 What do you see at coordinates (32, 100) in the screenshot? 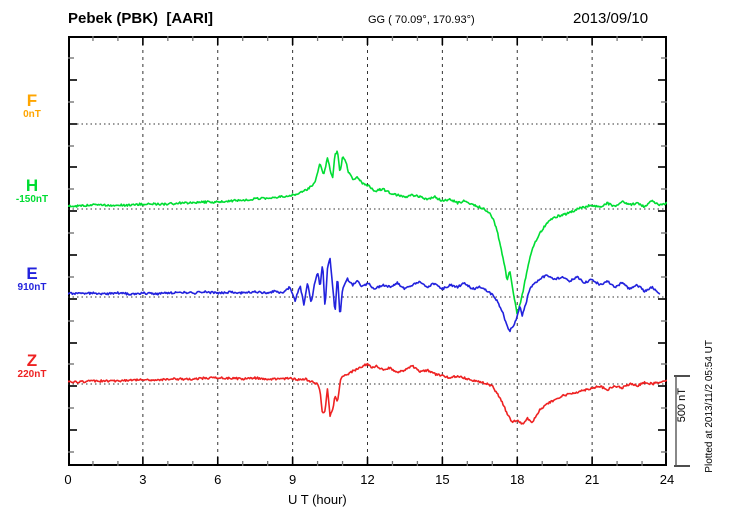
I see `component-letter-f: F` at bounding box center [32, 100].